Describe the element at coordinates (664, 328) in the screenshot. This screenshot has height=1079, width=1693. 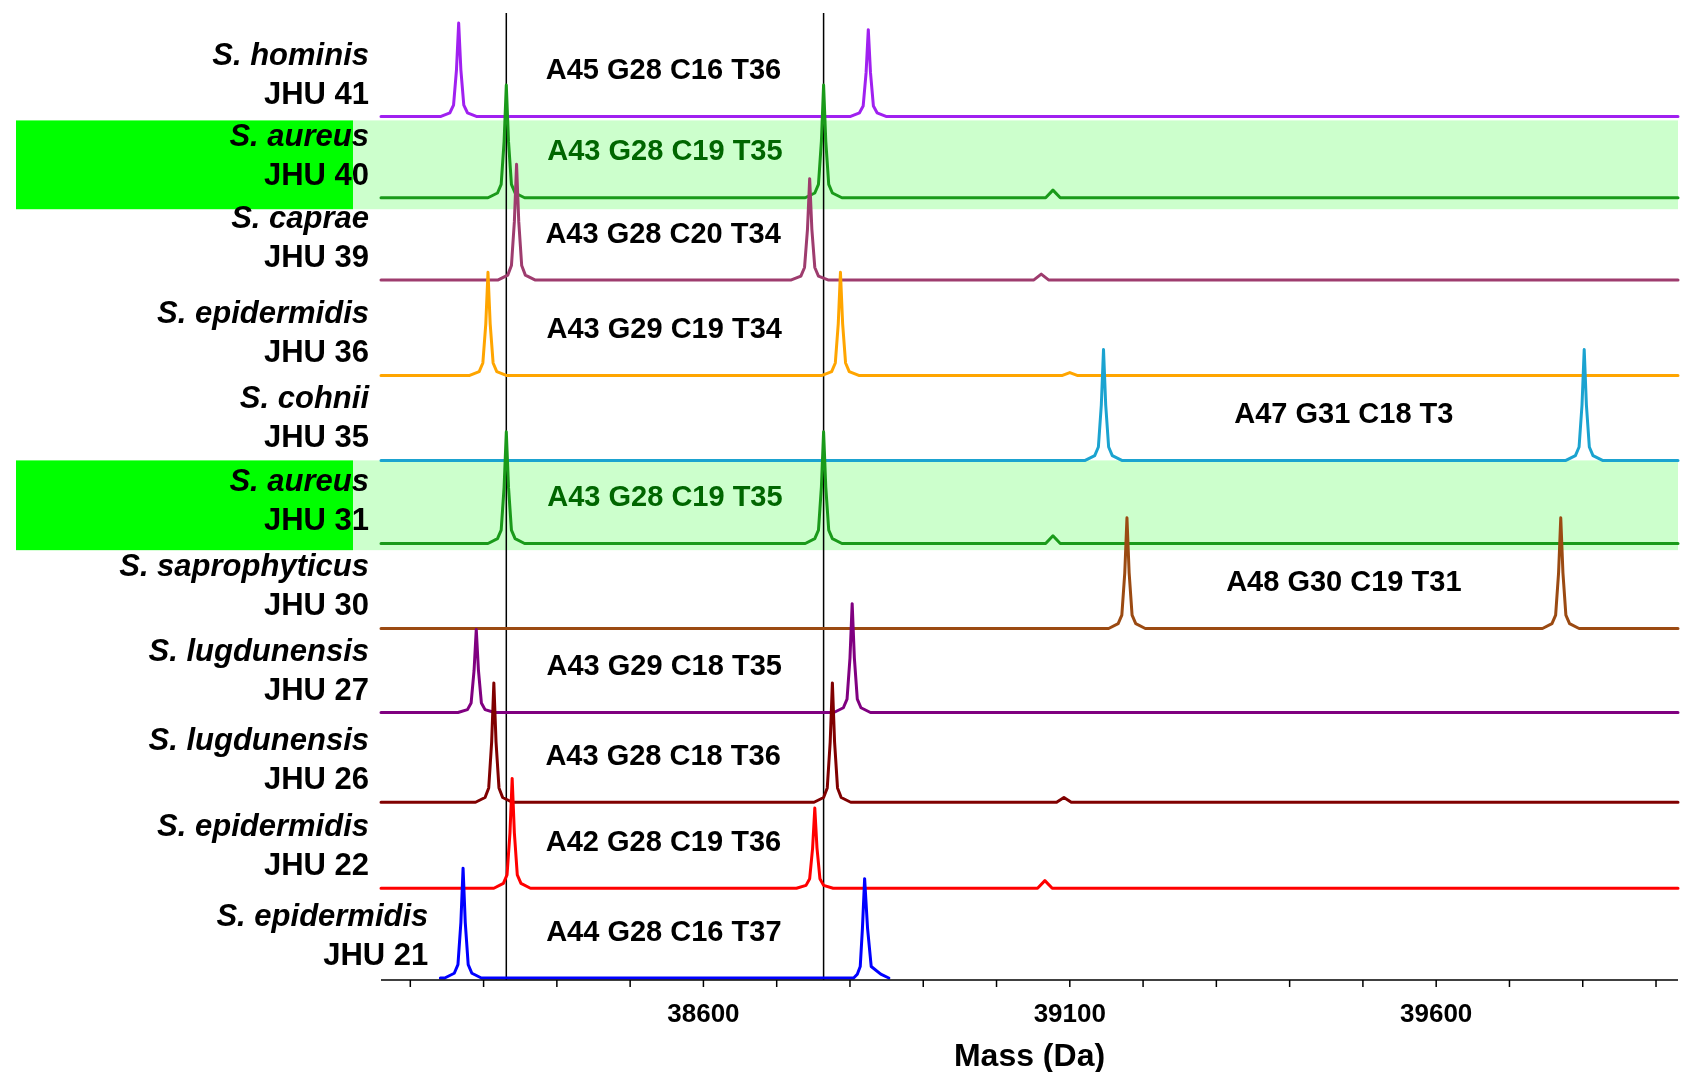
I see `annotation: A43 G29 C19 T34` at that location.